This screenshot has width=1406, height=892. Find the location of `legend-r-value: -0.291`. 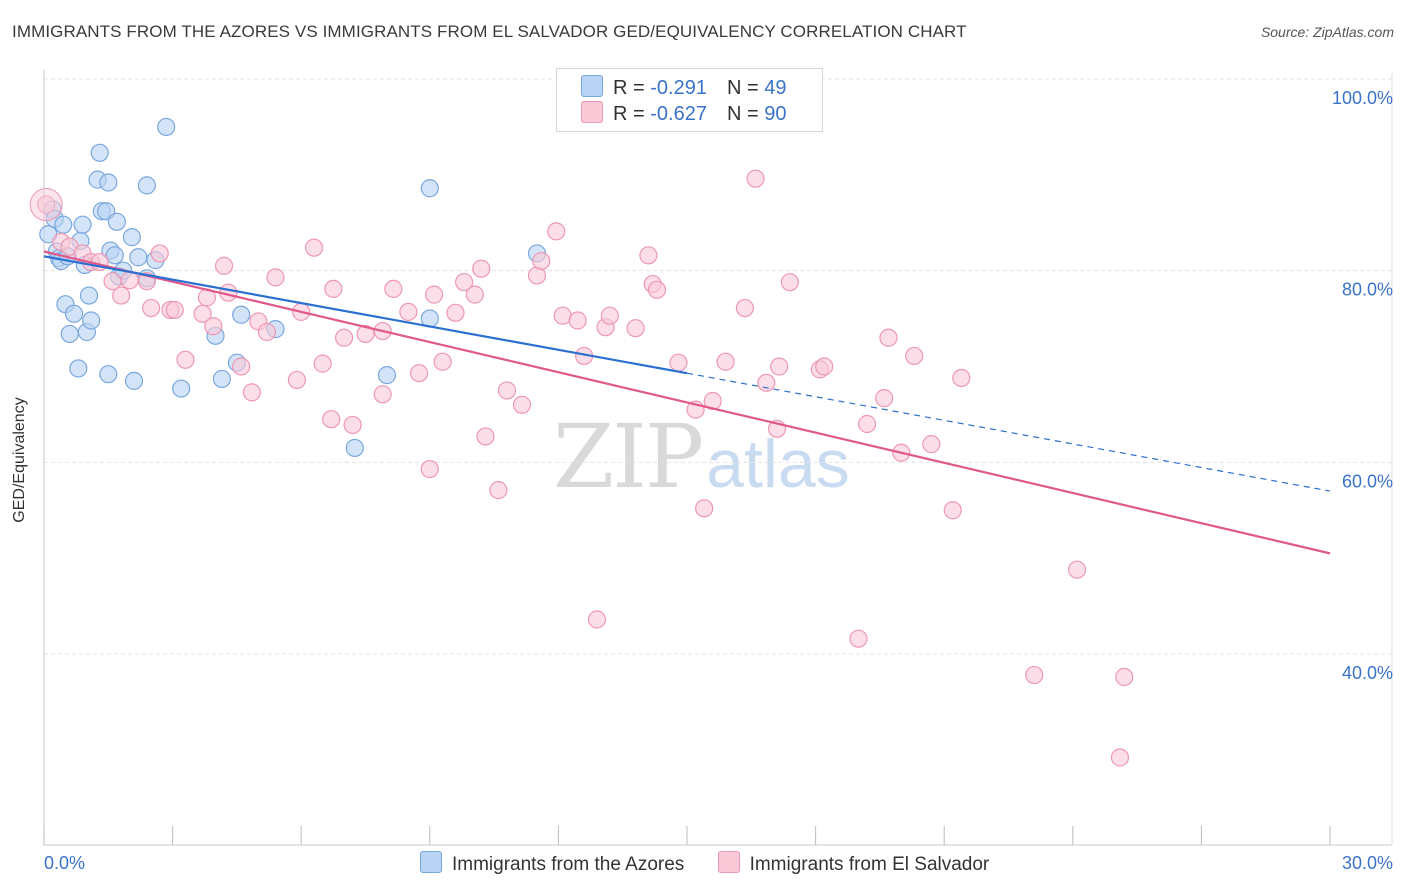

legend-r-value: -0.291 is located at coordinates (678, 88).